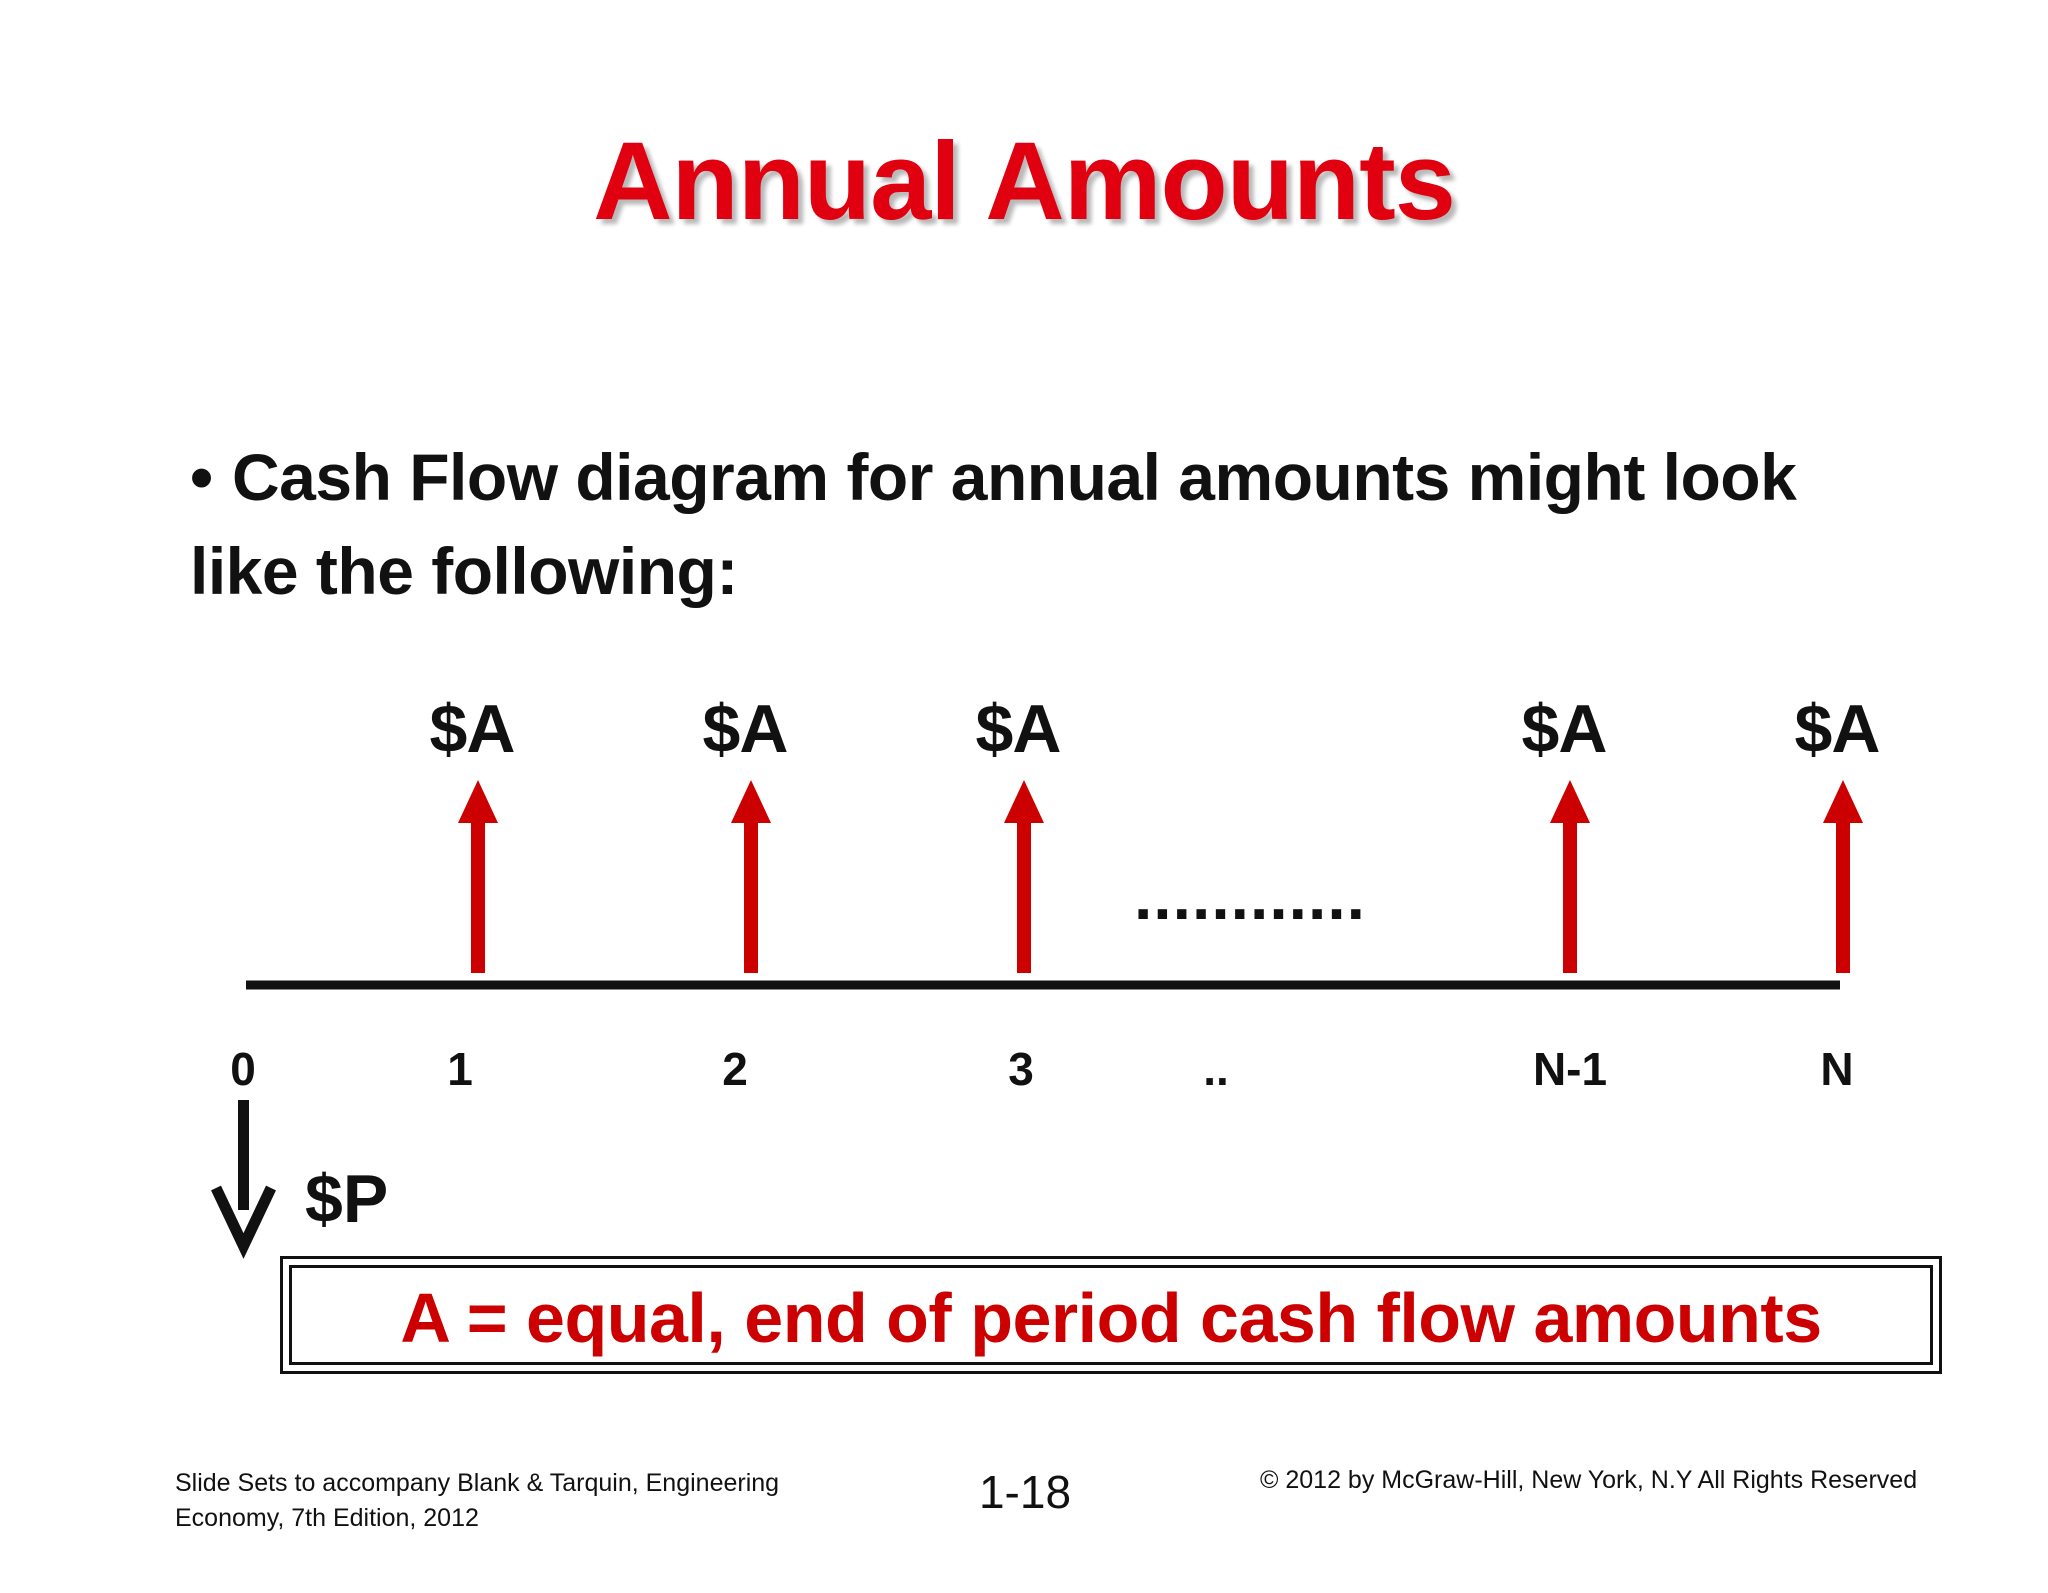 This screenshot has width=2048, height=1593. Describe the element at coordinates (1216, 1069) in the screenshot. I see `period-label-ellipsis: ..` at that location.